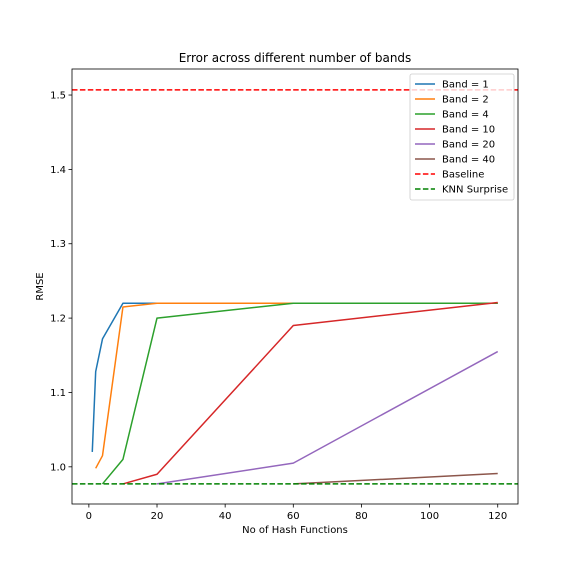 The width and height of the screenshot is (576, 576). I want to click on chart-title: Error across different number of bands, so click(295, 58).